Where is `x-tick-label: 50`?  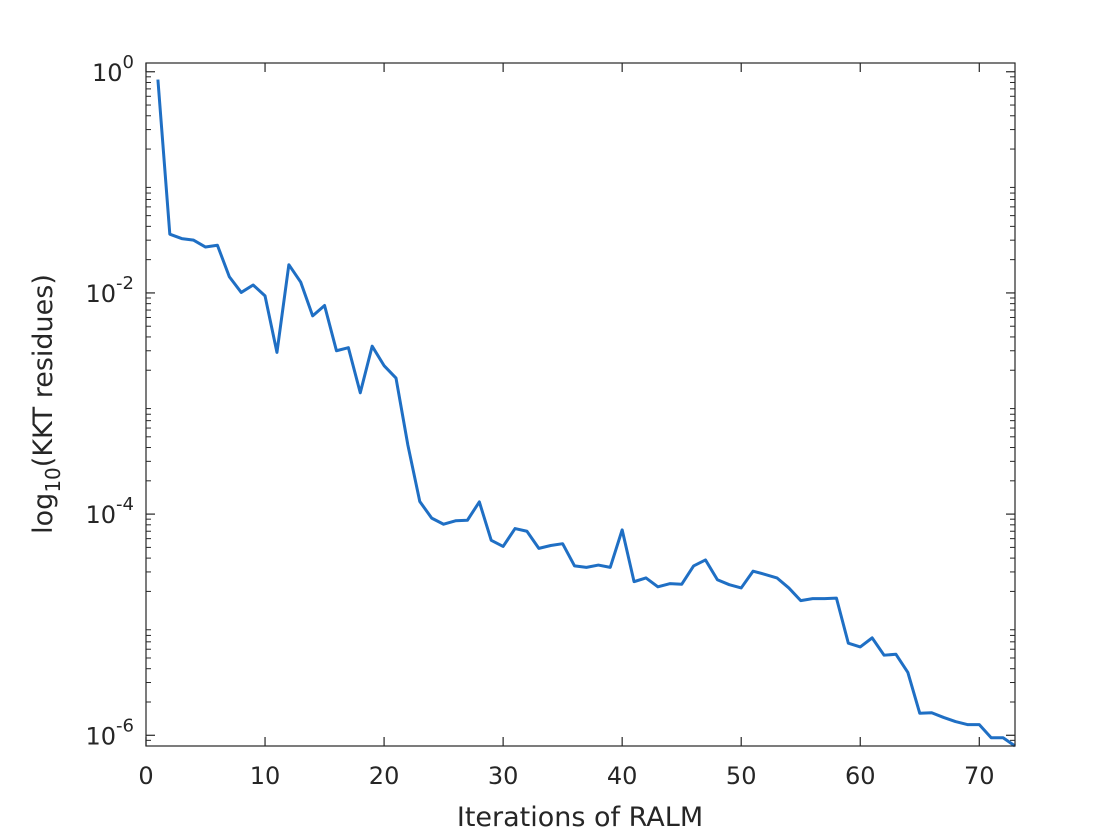 x-tick-label: 50 is located at coordinates (741, 776).